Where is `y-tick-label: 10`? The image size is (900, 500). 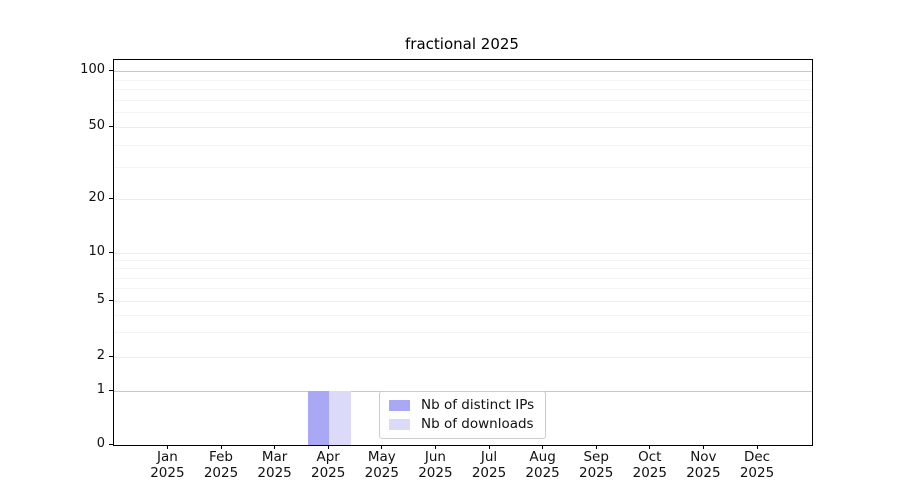
y-tick-label: 10 is located at coordinates (96, 251).